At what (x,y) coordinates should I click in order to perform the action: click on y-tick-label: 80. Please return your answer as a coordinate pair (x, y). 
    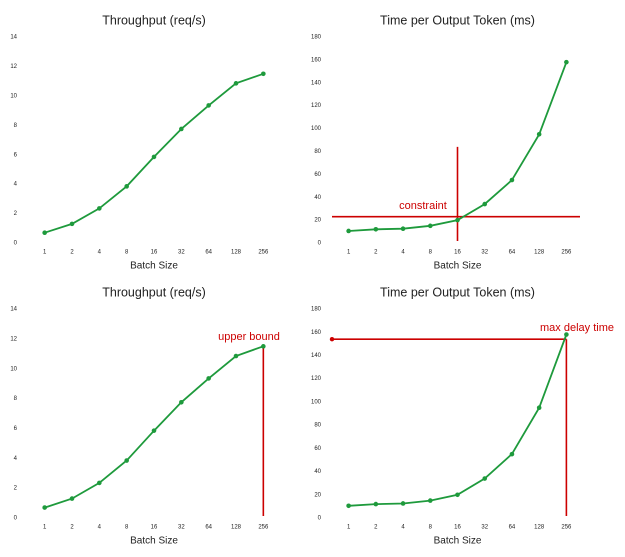
    Looking at the image, I should click on (317, 152).